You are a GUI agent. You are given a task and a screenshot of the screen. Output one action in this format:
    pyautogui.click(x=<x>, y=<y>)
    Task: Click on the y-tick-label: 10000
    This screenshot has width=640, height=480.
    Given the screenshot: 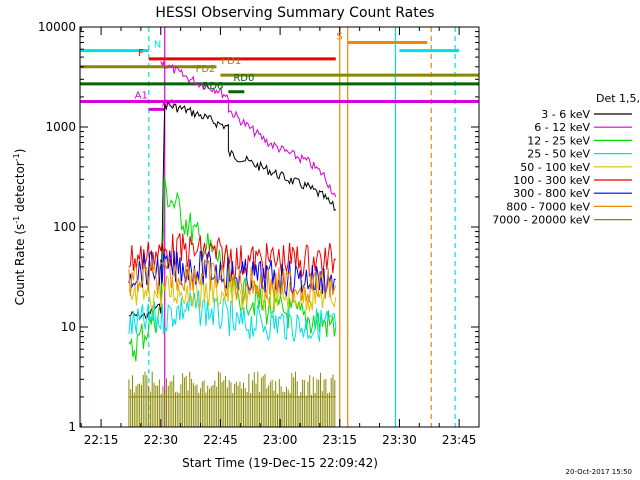 What is the action you would take?
    pyautogui.click(x=57, y=27)
    